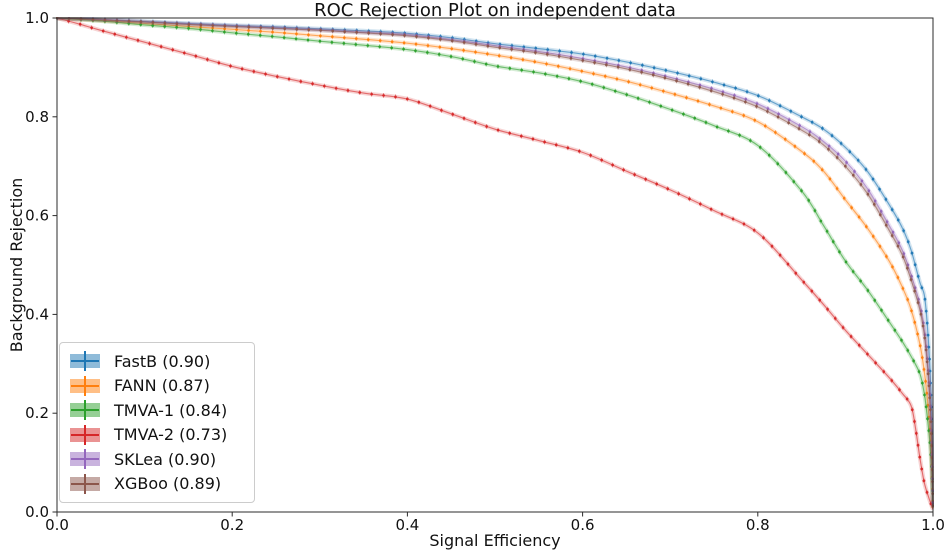 Image resolution: width=948 pixels, height=552 pixels. I want to click on x-tick-label: 0.2, so click(232, 525).